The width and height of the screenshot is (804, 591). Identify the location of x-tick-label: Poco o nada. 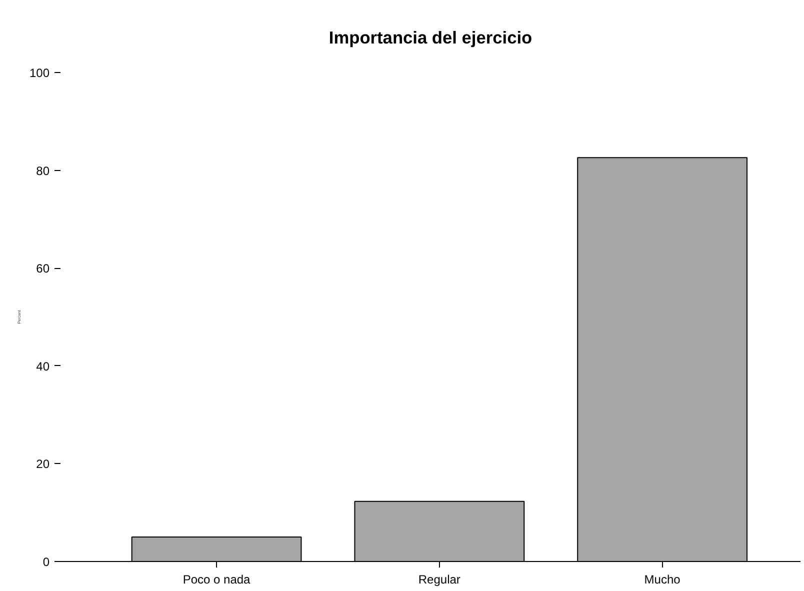
(216, 579).